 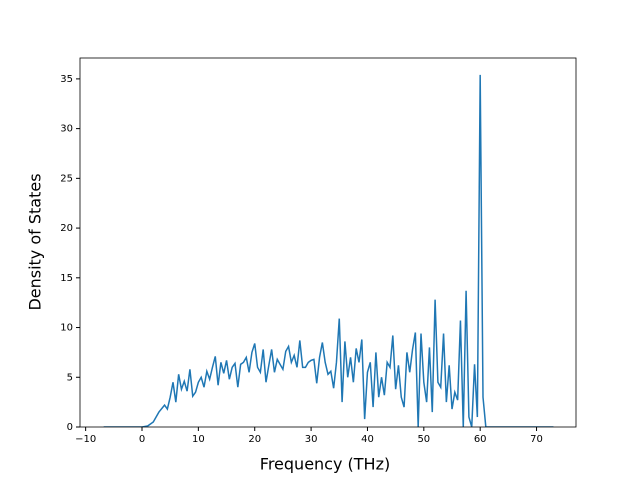 I want to click on y-tick-label: 5, so click(x=70, y=377).